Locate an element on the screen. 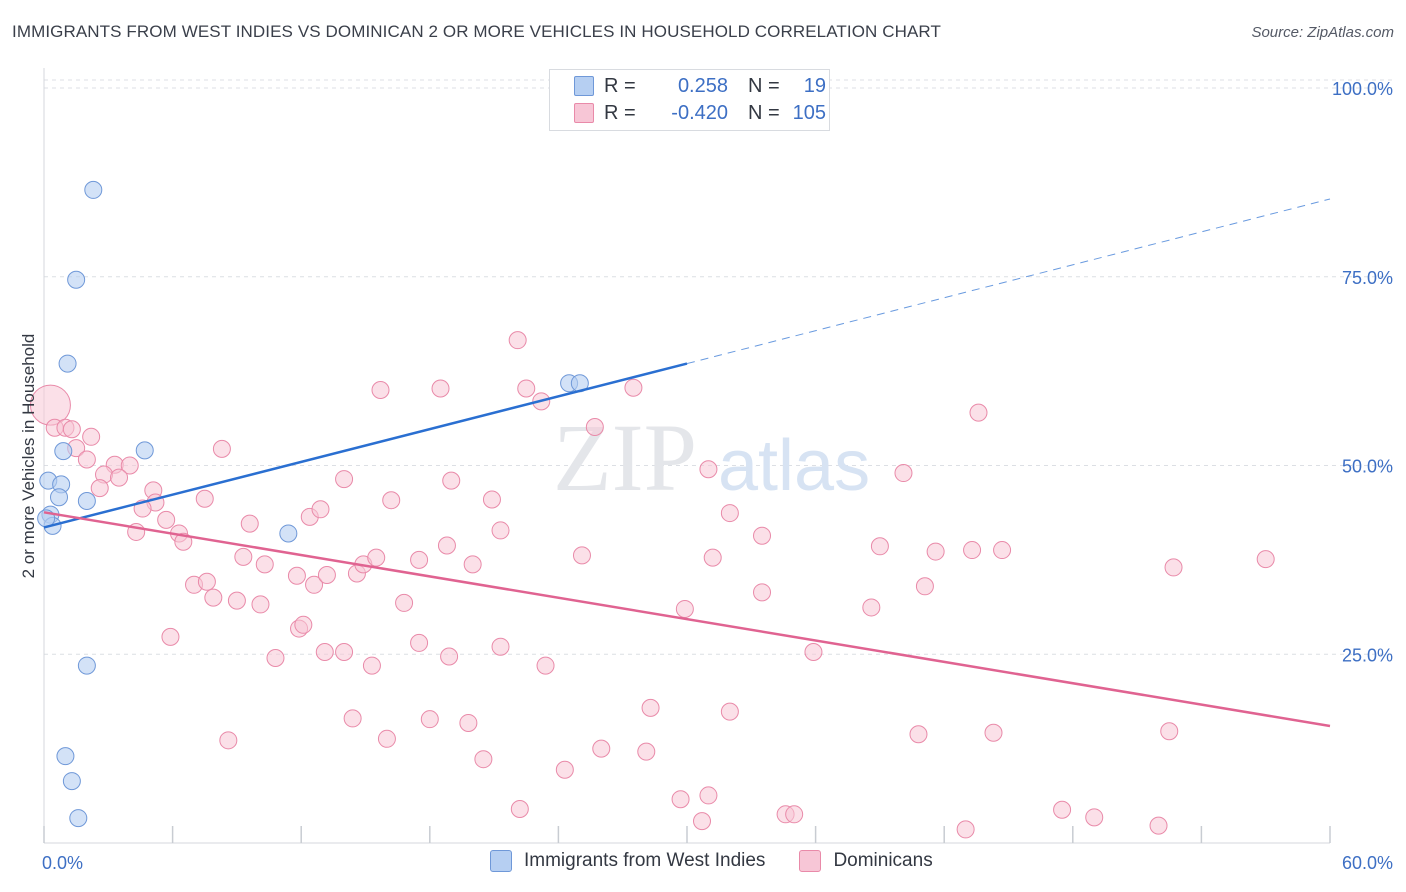 The image size is (1406, 892). legend-item-dominicans: Dominicans is located at coordinates (866, 861).